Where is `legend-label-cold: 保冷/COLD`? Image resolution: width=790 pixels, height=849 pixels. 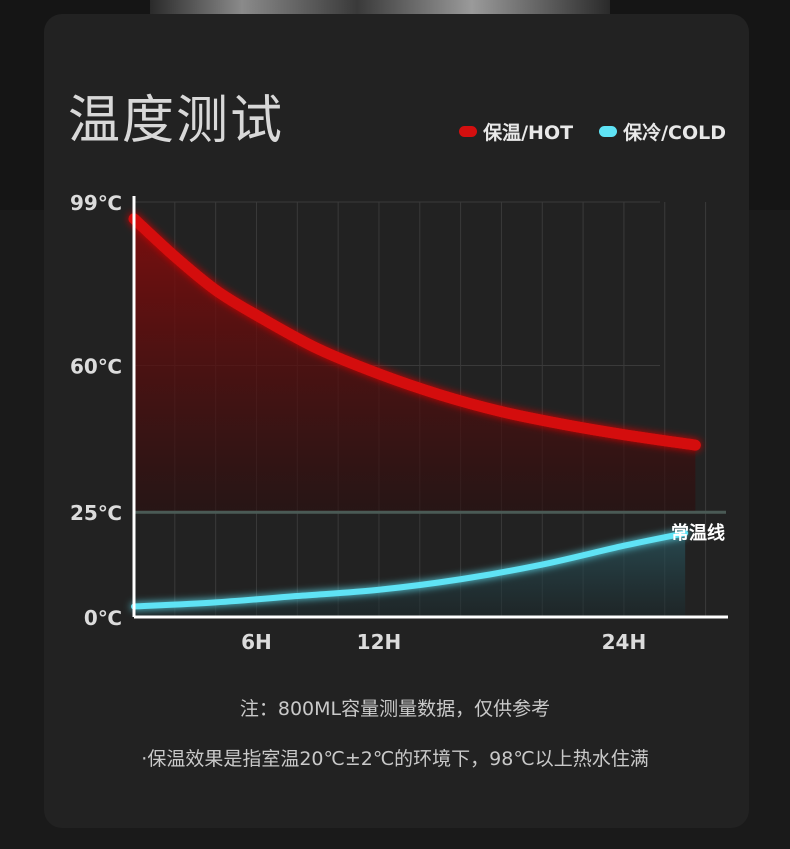 legend-label-cold: 保冷/COLD is located at coordinates (674, 133).